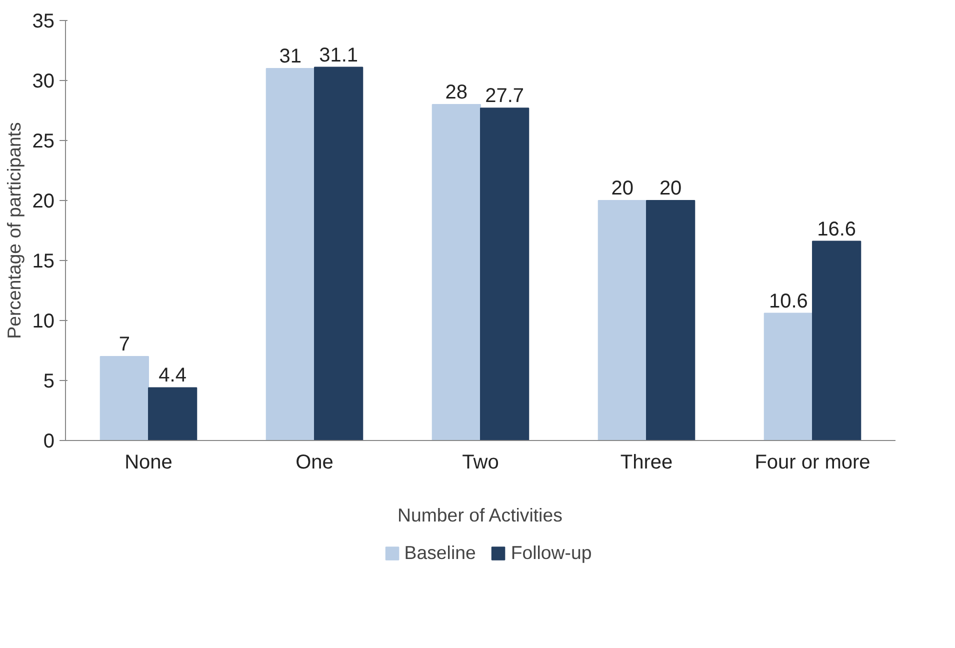 The width and height of the screenshot is (955, 648). Describe the element at coordinates (48, 381) in the screenshot. I see `y-tick-label: 5` at that location.